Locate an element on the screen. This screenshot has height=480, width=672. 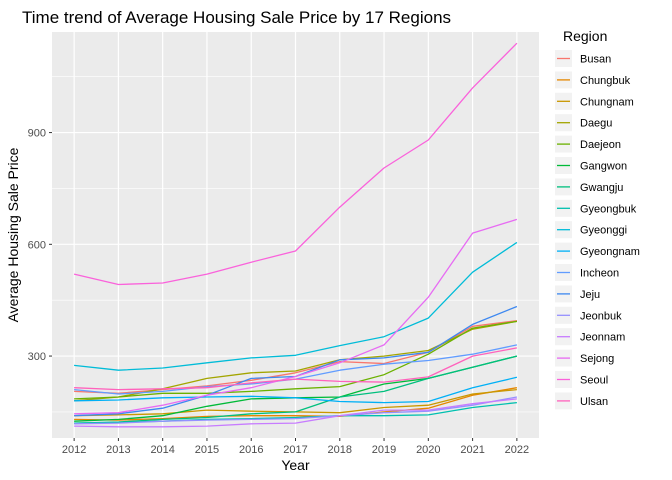
series-line-ulsan is located at coordinates (296, 369).